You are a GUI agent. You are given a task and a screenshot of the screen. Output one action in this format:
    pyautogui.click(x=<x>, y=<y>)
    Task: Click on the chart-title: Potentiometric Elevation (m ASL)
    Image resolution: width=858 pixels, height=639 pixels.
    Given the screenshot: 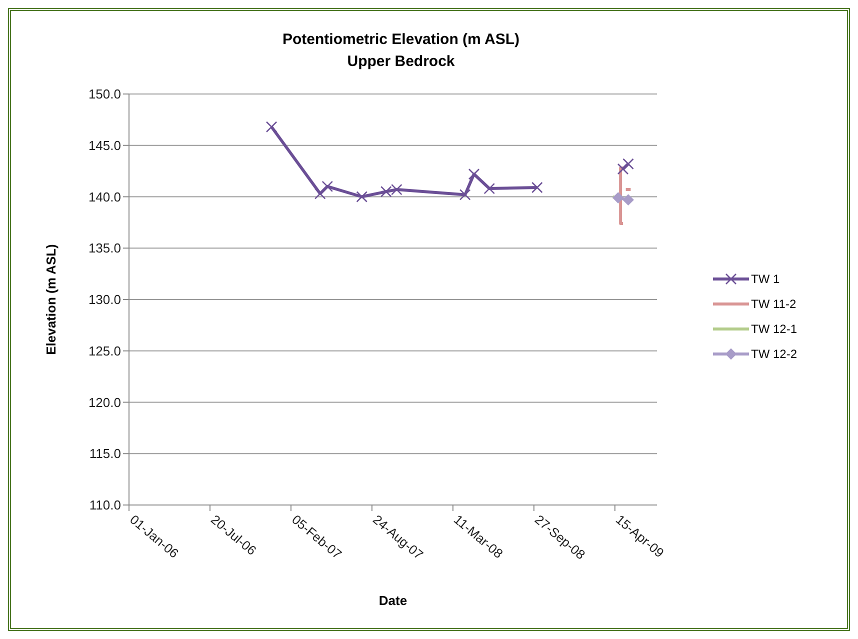 What is the action you would take?
    pyautogui.click(x=401, y=40)
    